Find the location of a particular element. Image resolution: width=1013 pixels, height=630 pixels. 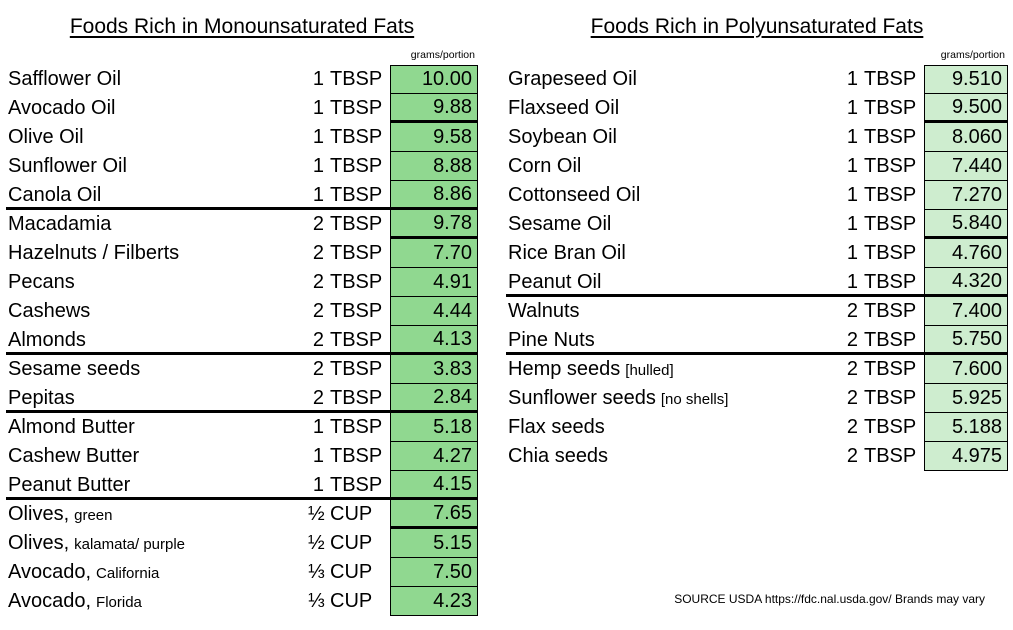

food-name-cell: Hazelnuts / Filberts is located at coordinates (157, 253).